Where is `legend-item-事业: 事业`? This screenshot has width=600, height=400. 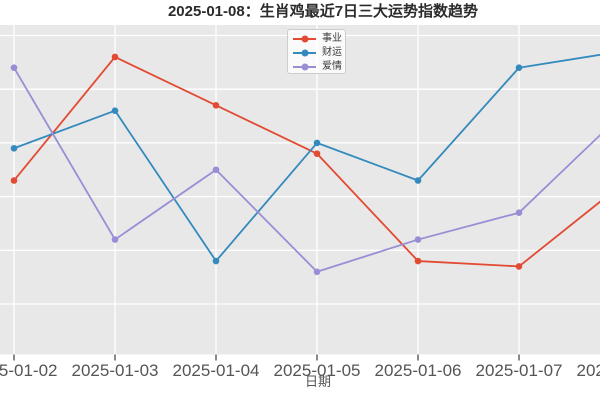
legend-item-事业: 事业 is located at coordinates (319, 39).